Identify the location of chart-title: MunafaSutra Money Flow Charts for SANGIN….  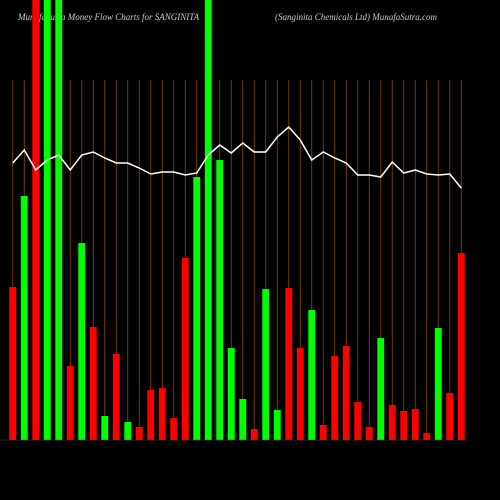
(108, 17).